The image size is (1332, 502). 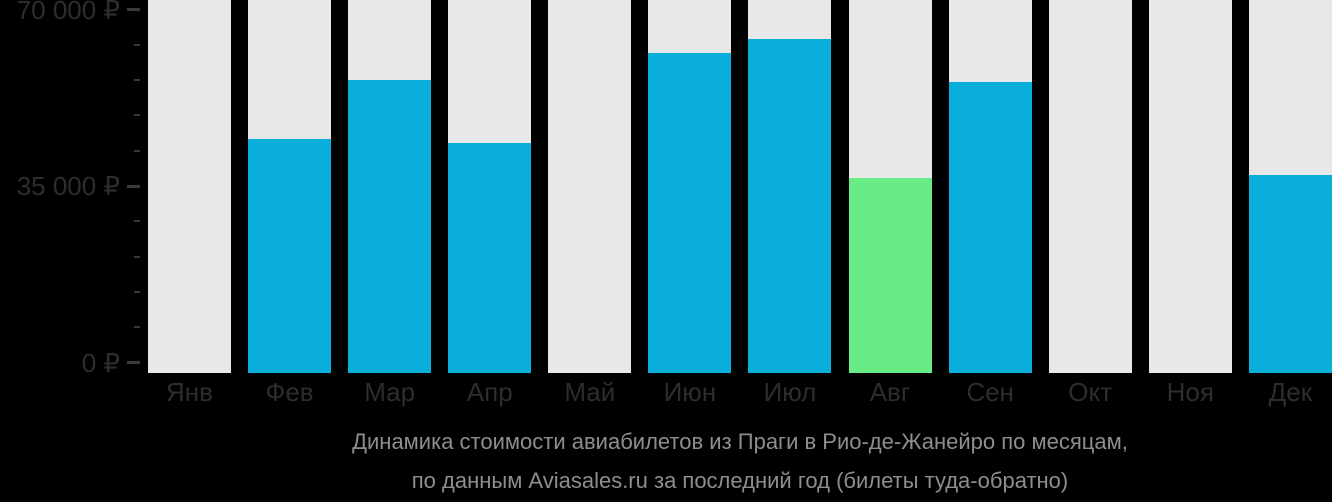 I want to click on x-axis-label: Апр, so click(x=489, y=392).